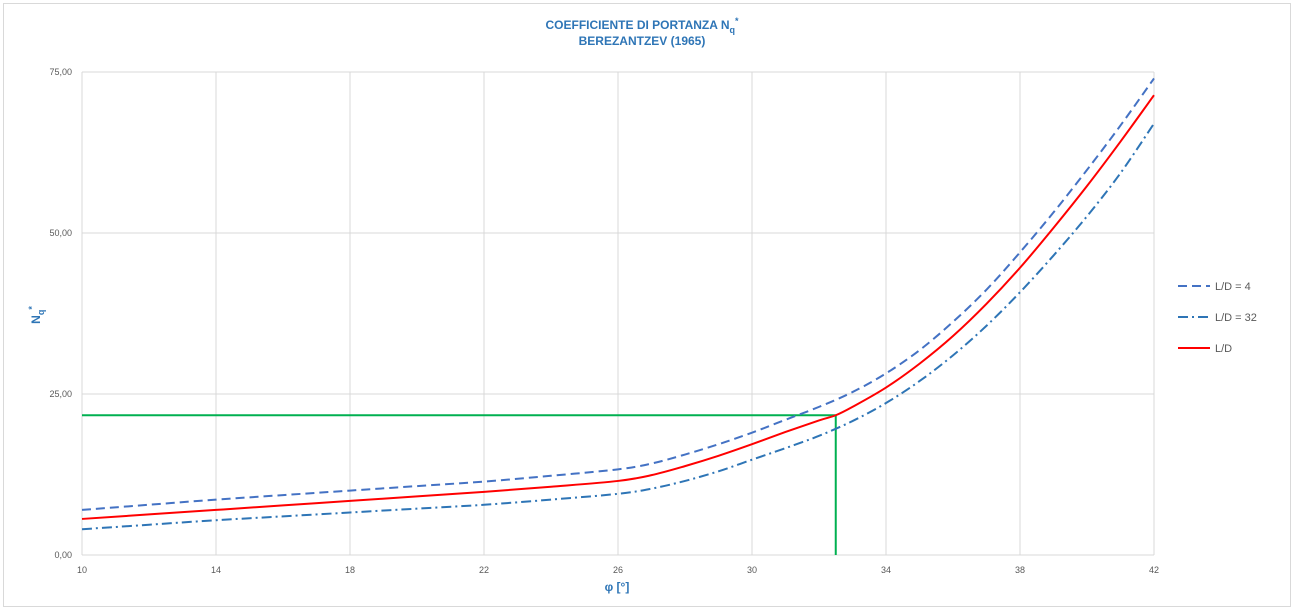  Describe the element at coordinates (1233, 287) in the screenshot. I see `legend-label-0: L/D = 4` at that location.